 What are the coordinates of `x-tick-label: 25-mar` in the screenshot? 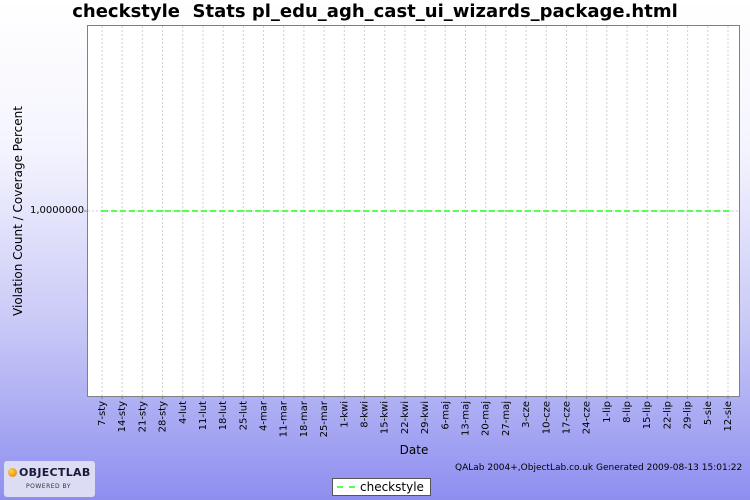 It's located at (324, 418).